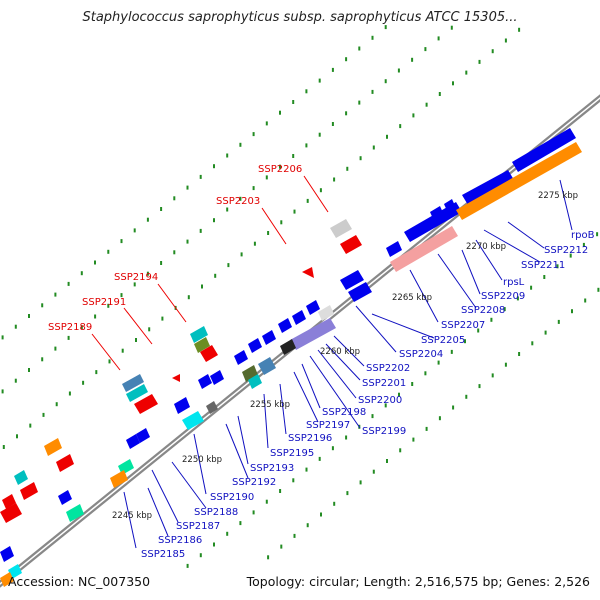  What do you see at coordinates (421, 354) in the screenshot?
I see `gene-label: SSP2204` at bounding box center [421, 354].